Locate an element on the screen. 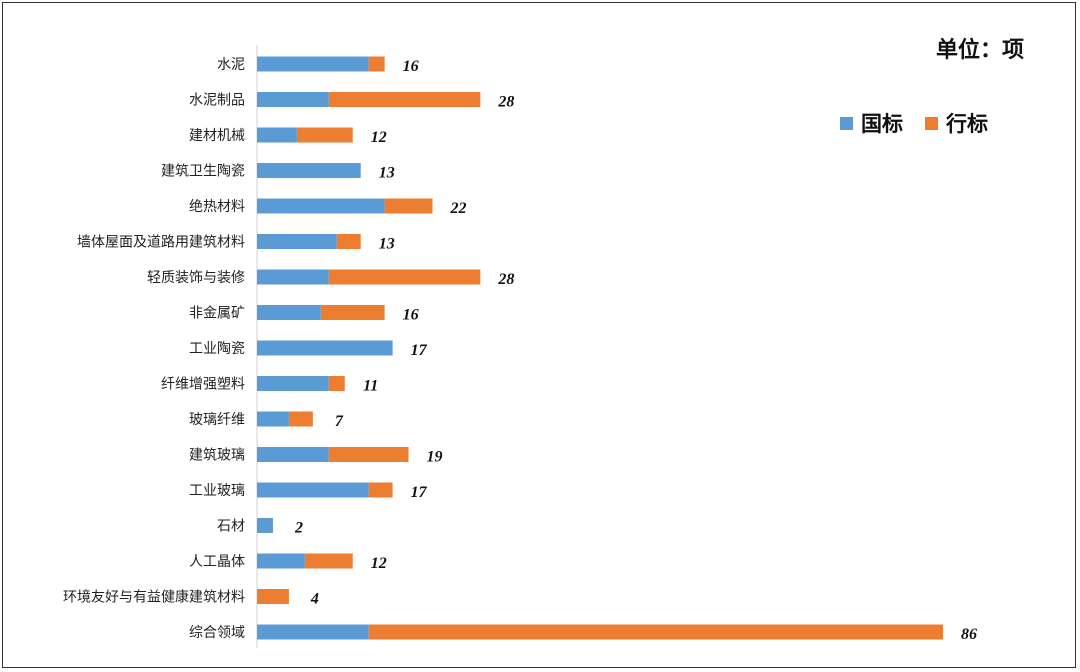  category-label: 水泥 is located at coordinates (231, 65).